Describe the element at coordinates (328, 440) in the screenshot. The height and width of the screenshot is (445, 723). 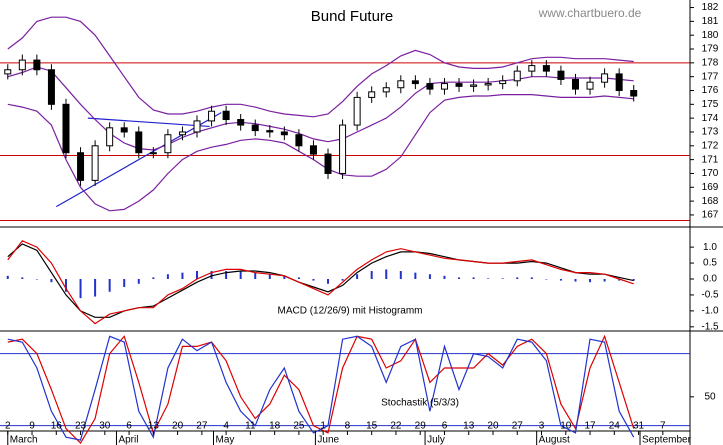
I see `month-label: June` at that location.